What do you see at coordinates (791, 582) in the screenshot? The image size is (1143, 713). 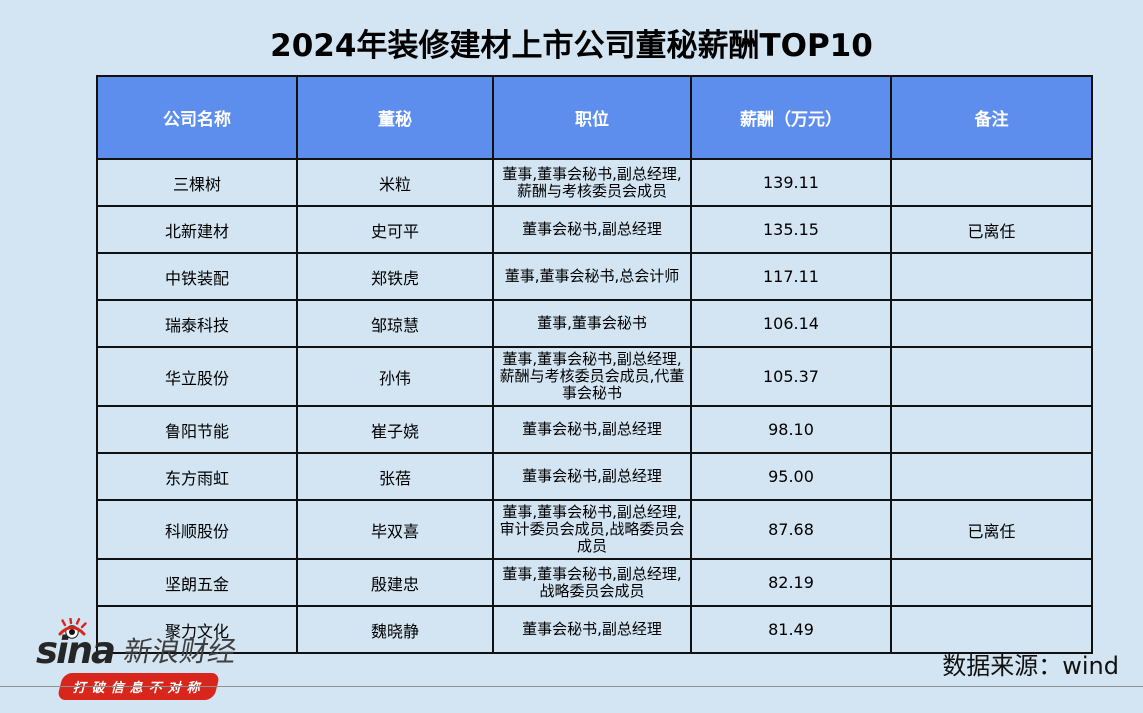 I see `salary-cell: 82.19` at bounding box center [791, 582].